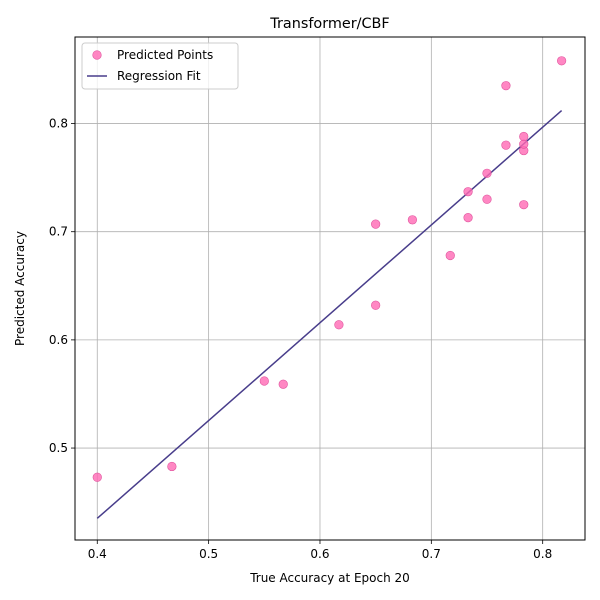 This screenshot has width=600, height=600. I want to click on legend-label-predicted-points: Predicted Points, so click(165, 55).